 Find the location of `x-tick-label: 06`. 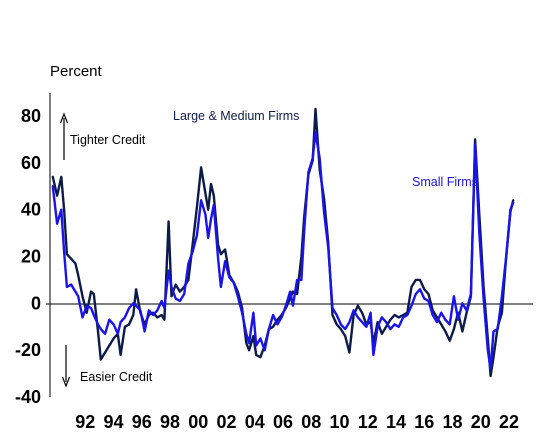

x-tick-label: 06 is located at coordinates (283, 422).